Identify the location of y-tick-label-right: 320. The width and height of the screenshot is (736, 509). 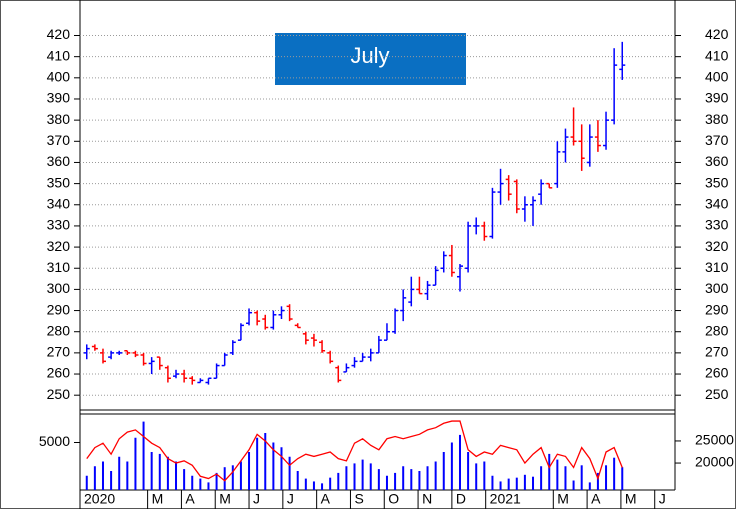
(717, 246).